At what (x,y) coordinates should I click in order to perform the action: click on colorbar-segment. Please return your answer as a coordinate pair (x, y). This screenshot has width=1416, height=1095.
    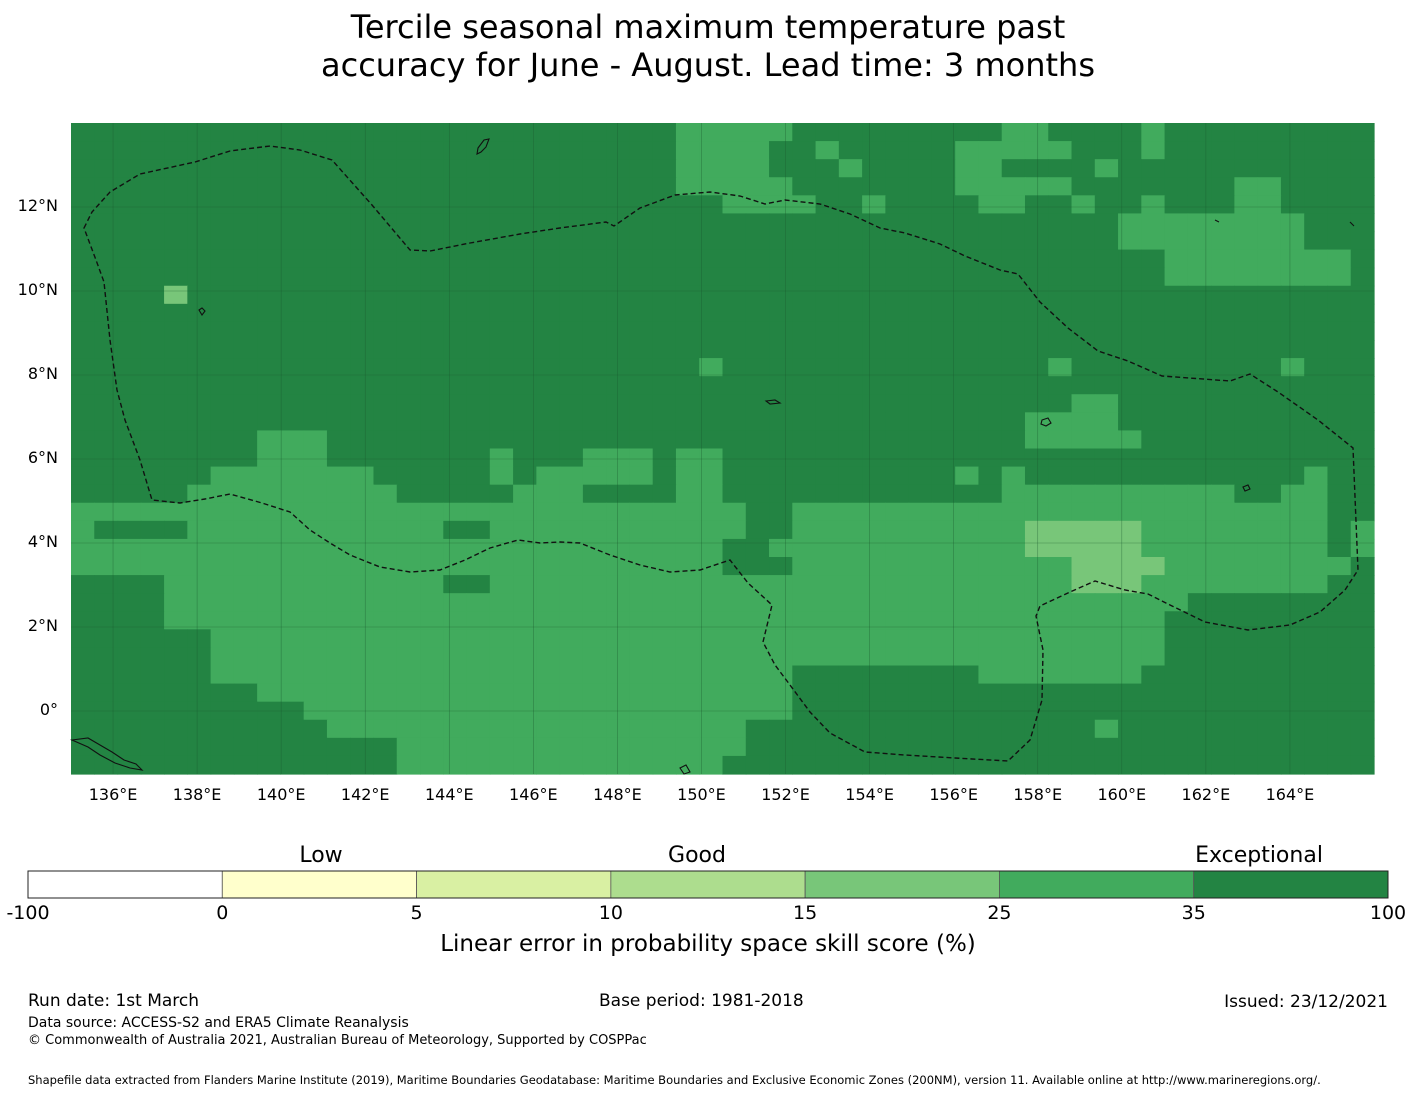
    Looking at the image, I should click on (125, 884).